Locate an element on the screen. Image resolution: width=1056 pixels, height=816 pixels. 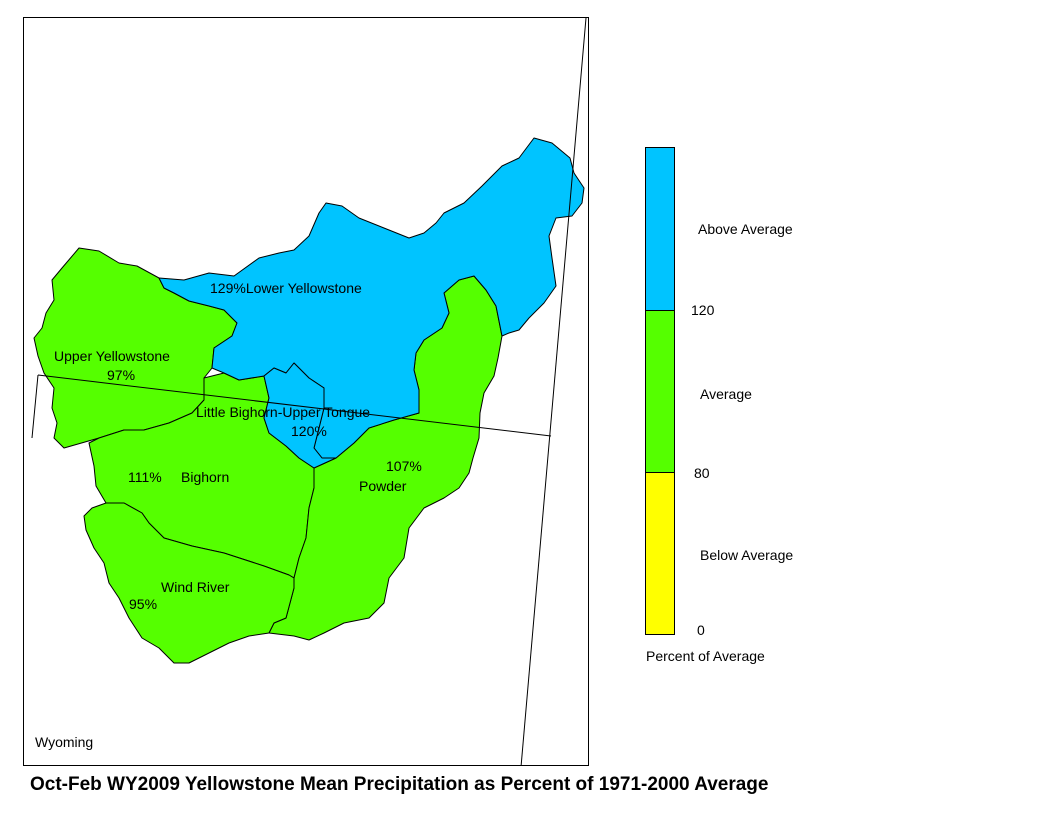
legend-break-0: 0 is located at coordinates (701, 630).